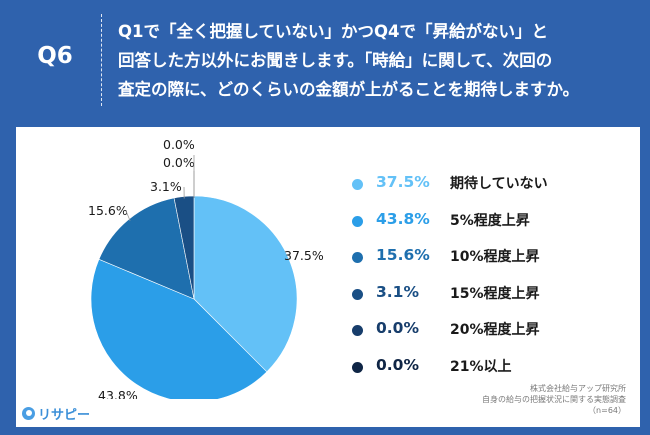 This screenshot has width=650, height=435. I want to click on leader-line, so click(128, 215).